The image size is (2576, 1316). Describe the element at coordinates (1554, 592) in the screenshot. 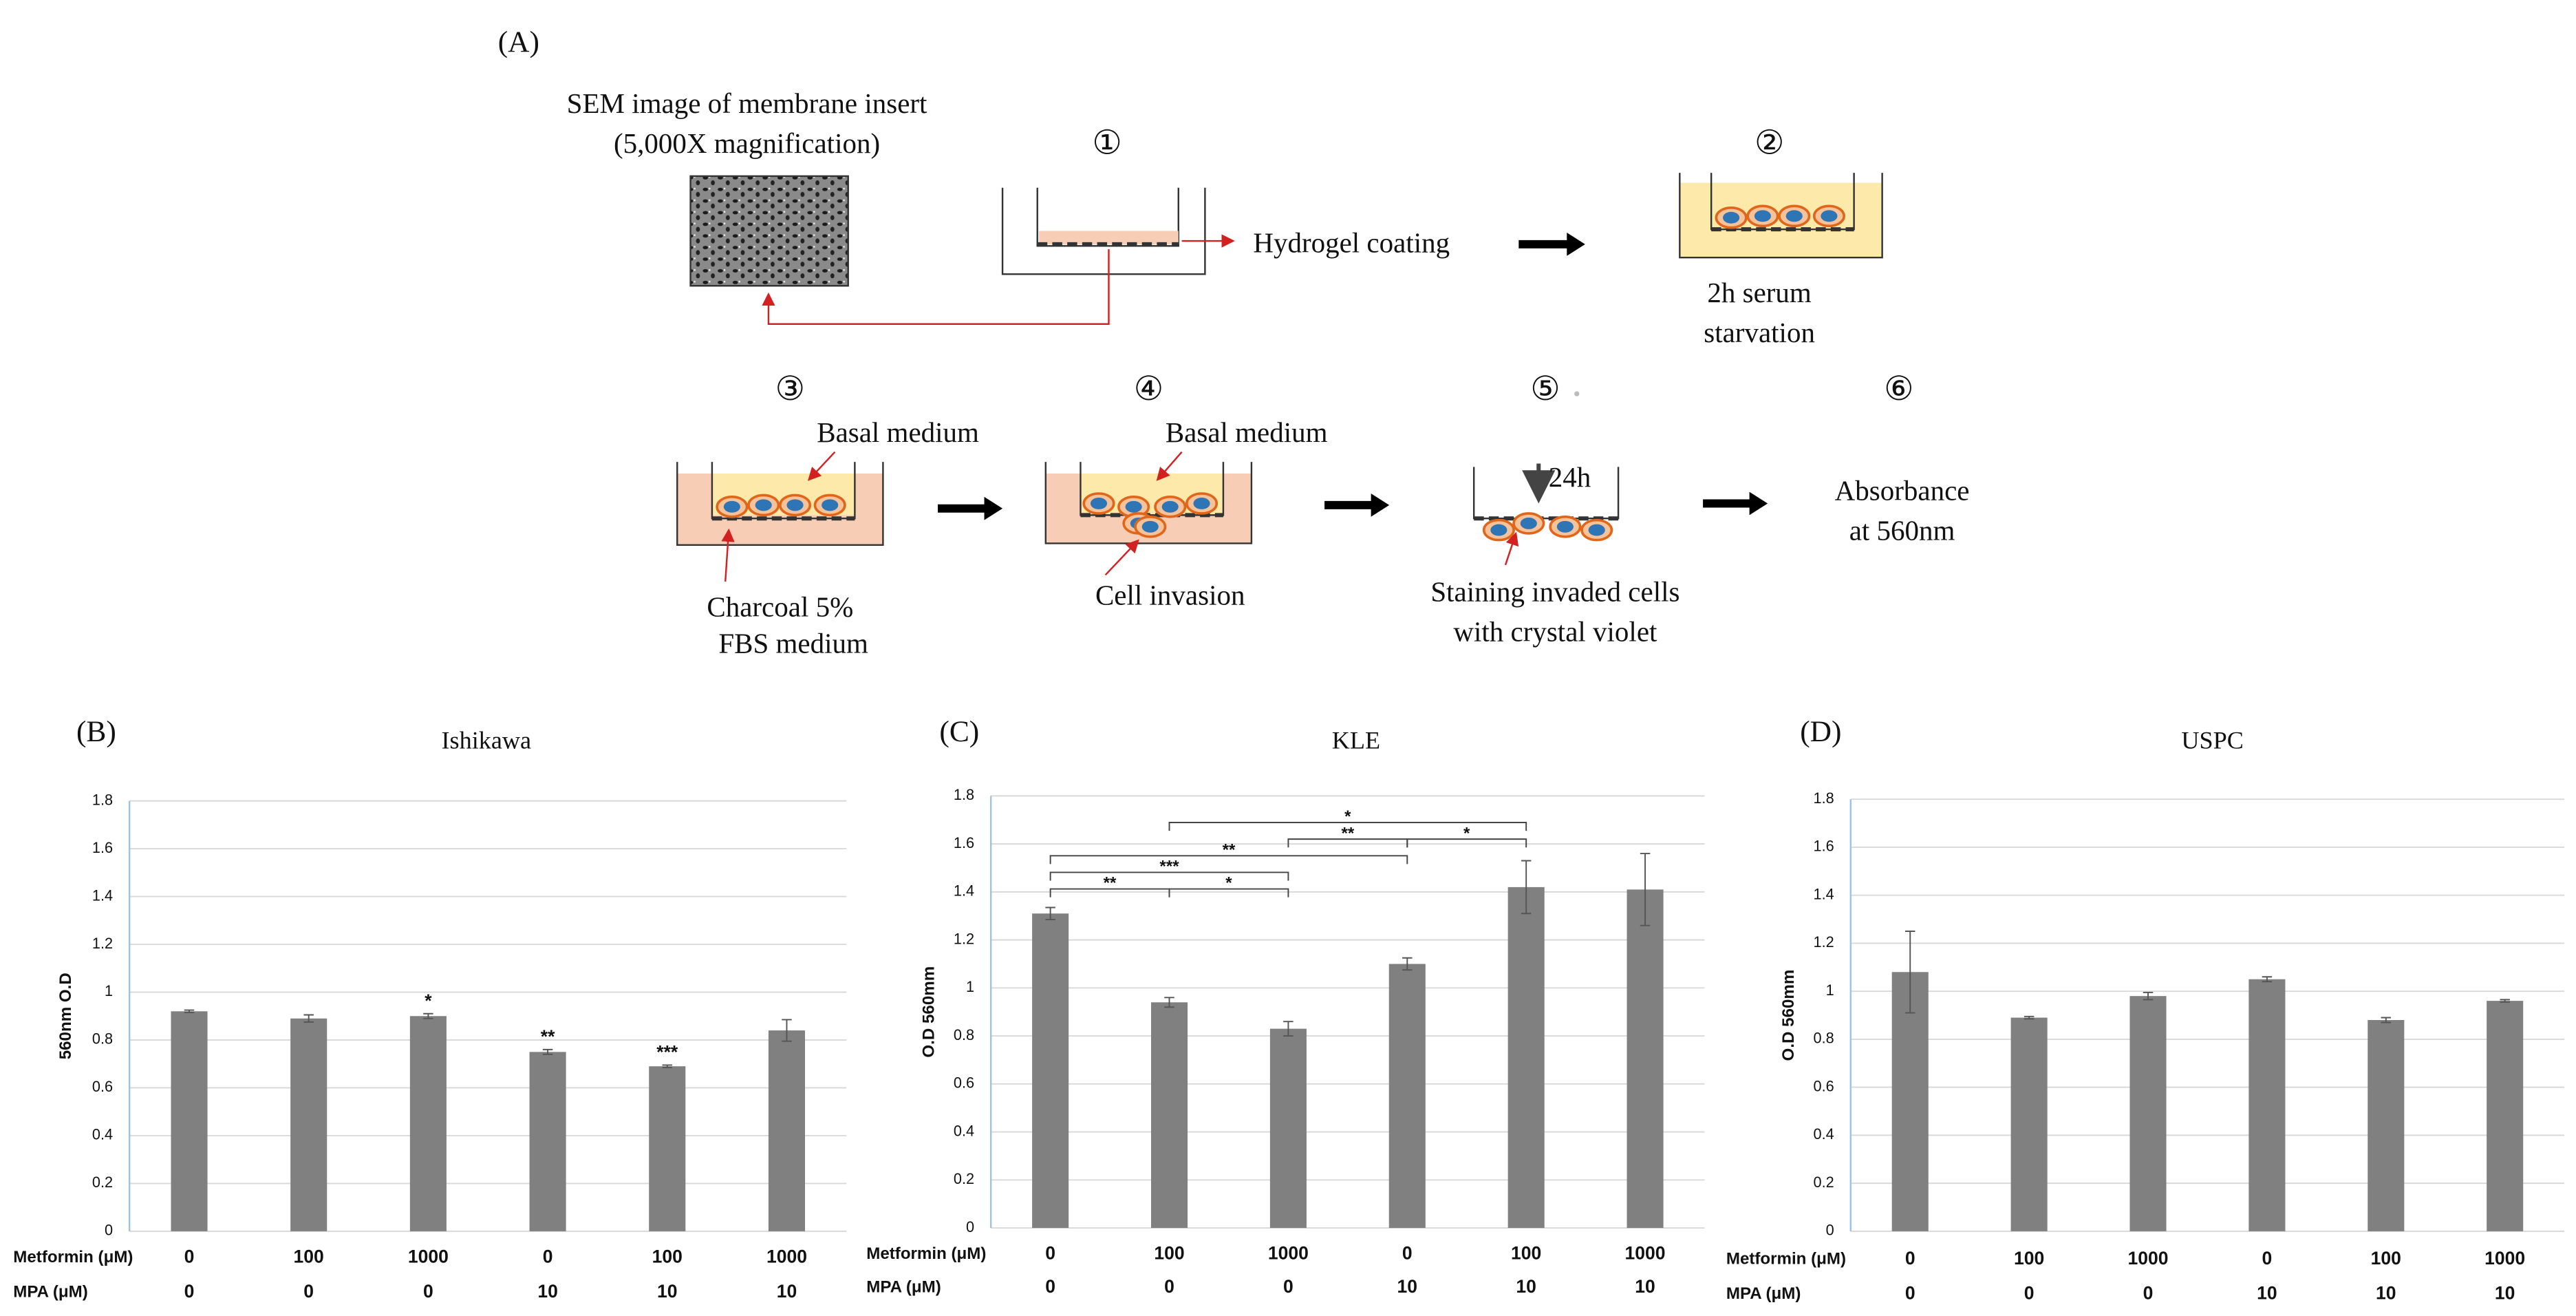

I see `label: Staining invaded cells` at that location.